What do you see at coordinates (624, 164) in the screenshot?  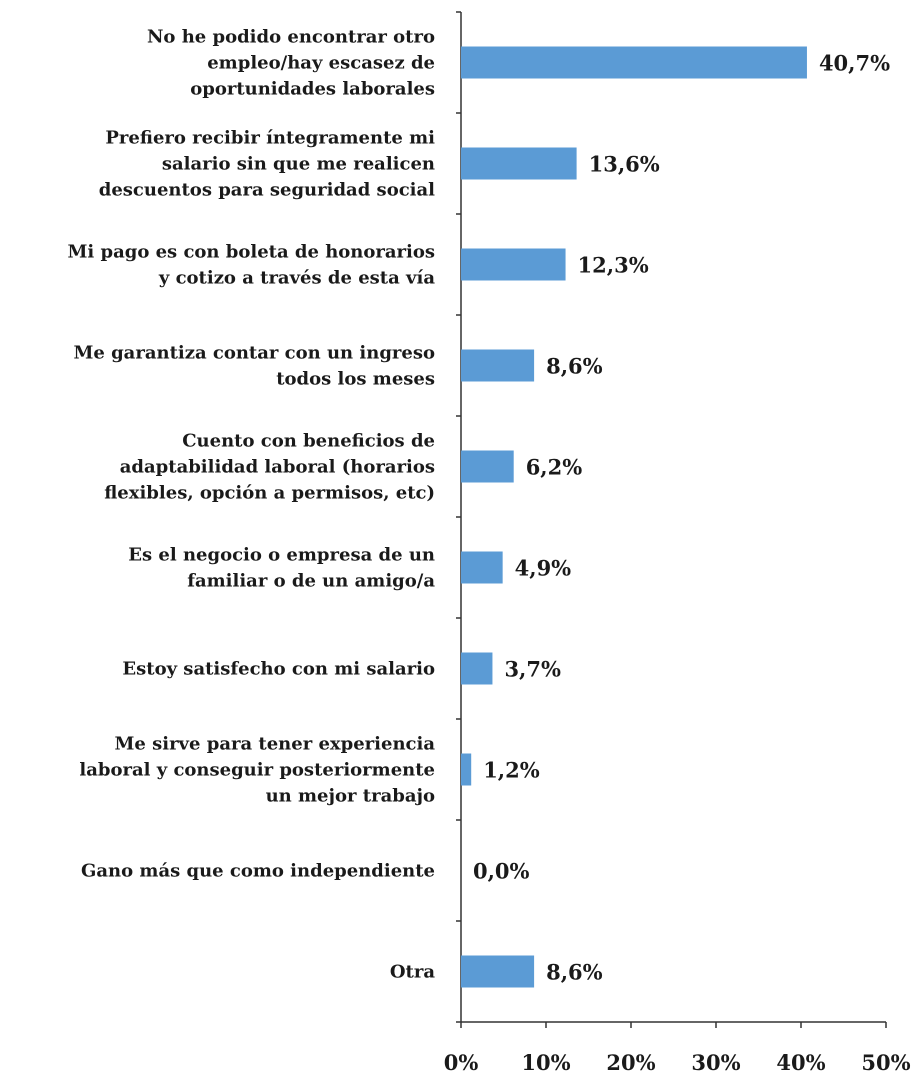 I see `data-label: 13,6%` at bounding box center [624, 164].